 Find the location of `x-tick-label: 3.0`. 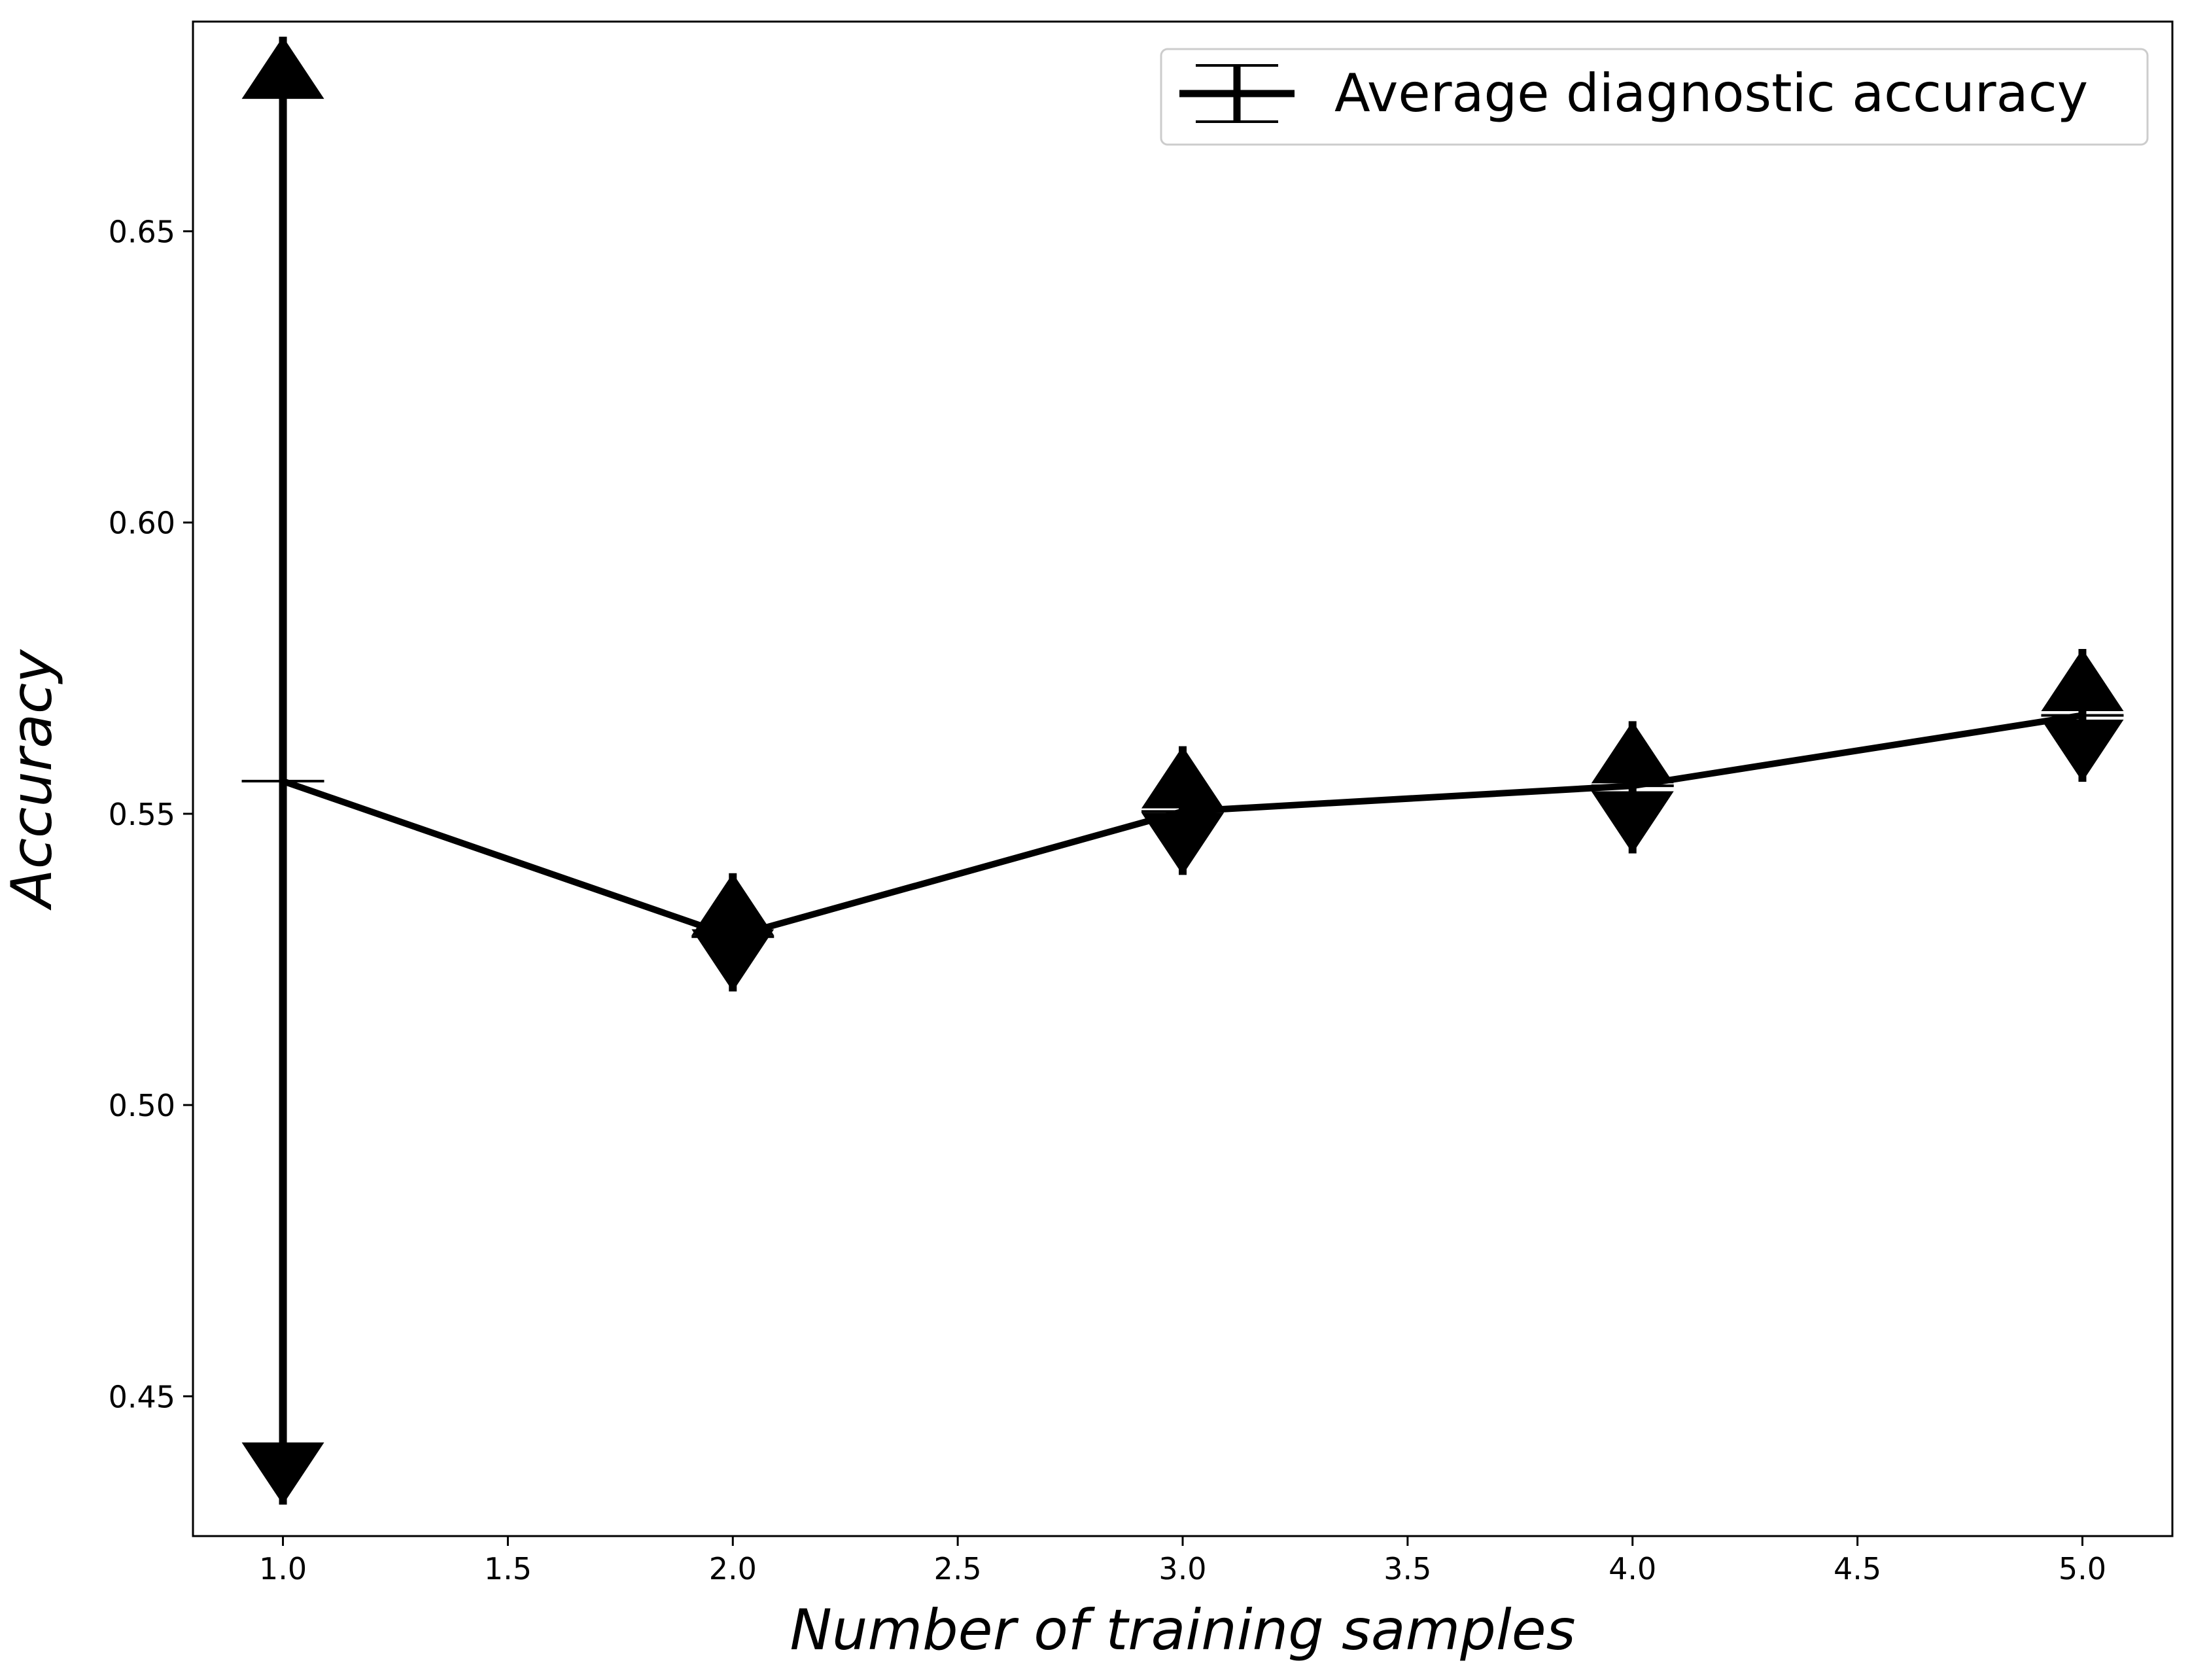

x-tick-label: 3.0 is located at coordinates (1182, 1568).